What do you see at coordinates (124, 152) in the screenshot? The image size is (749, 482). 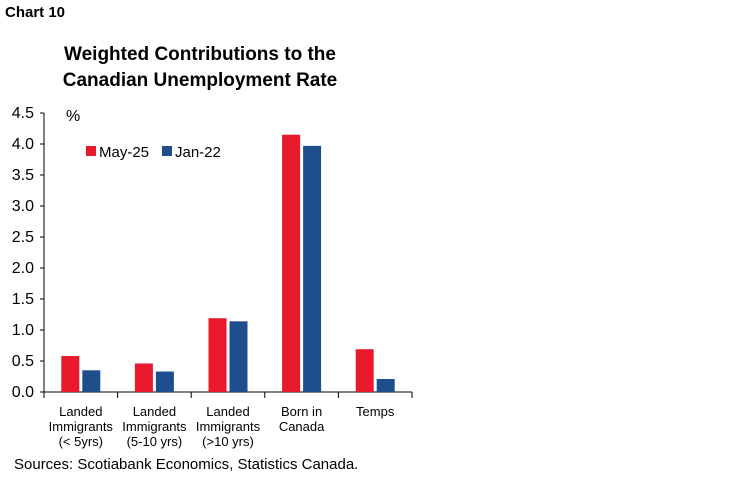 I see `legend-label-may-25: May-25` at bounding box center [124, 152].